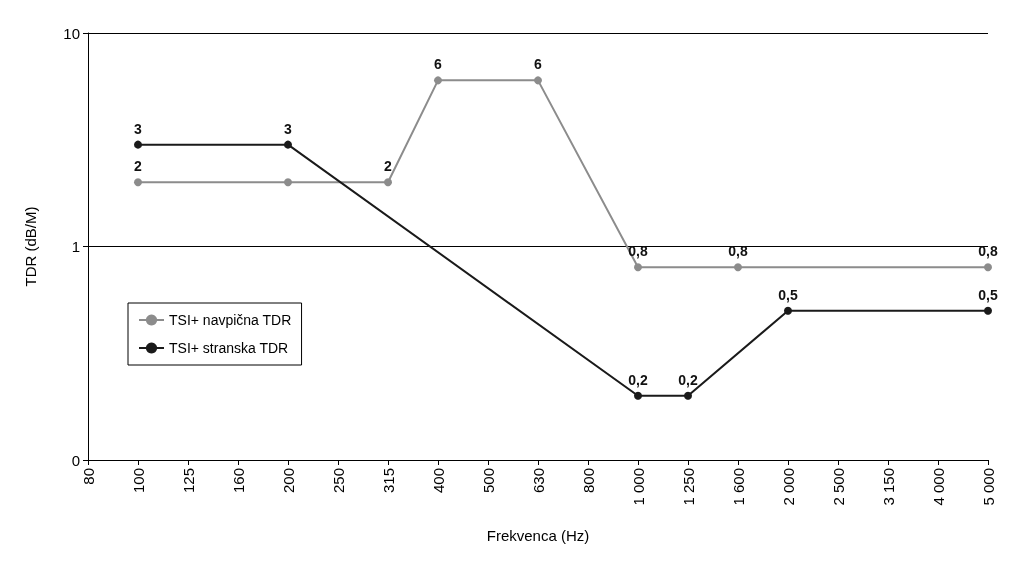 Image resolution: width=1014 pixels, height=572 pixels. What do you see at coordinates (788, 487) in the screenshot?
I see `x-tick-label: 2 000` at bounding box center [788, 487].